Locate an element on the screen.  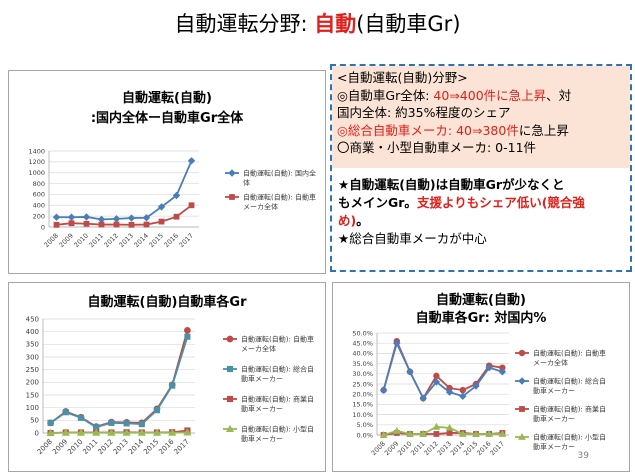
y-tick-label: 1000 is located at coordinates (36, 173).